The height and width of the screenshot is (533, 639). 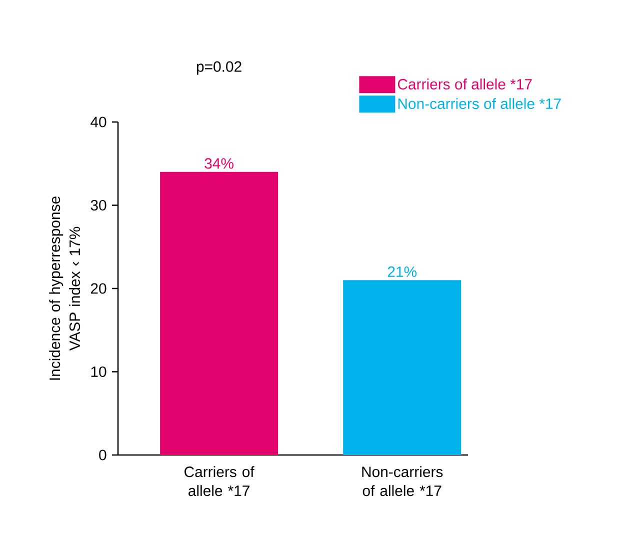 I want to click on legend-label: Non-carriers of allele *17, so click(x=479, y=104).